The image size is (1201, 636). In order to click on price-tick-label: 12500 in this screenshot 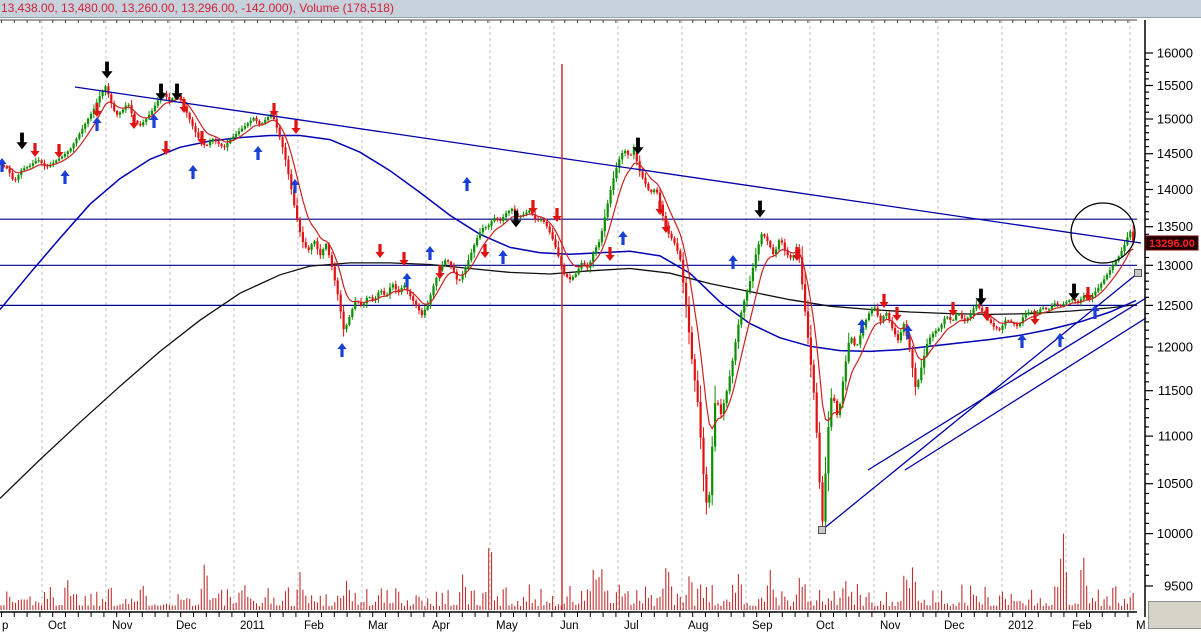, I will do `click(1175, 305)`.